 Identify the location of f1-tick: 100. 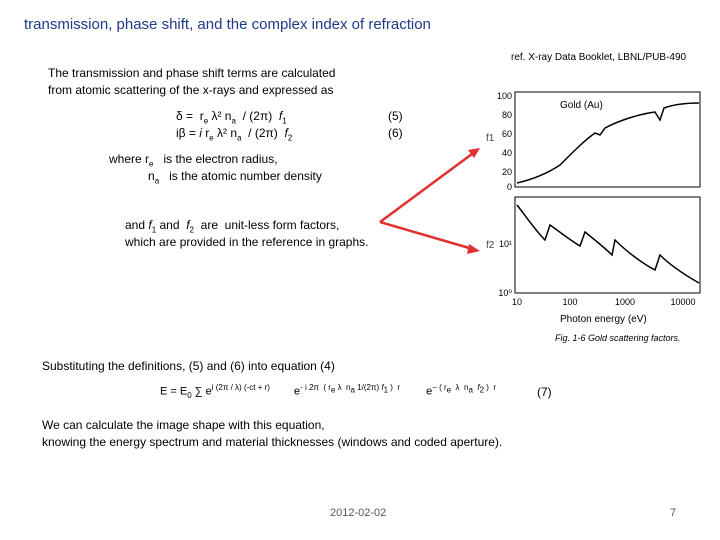
(504, 96).